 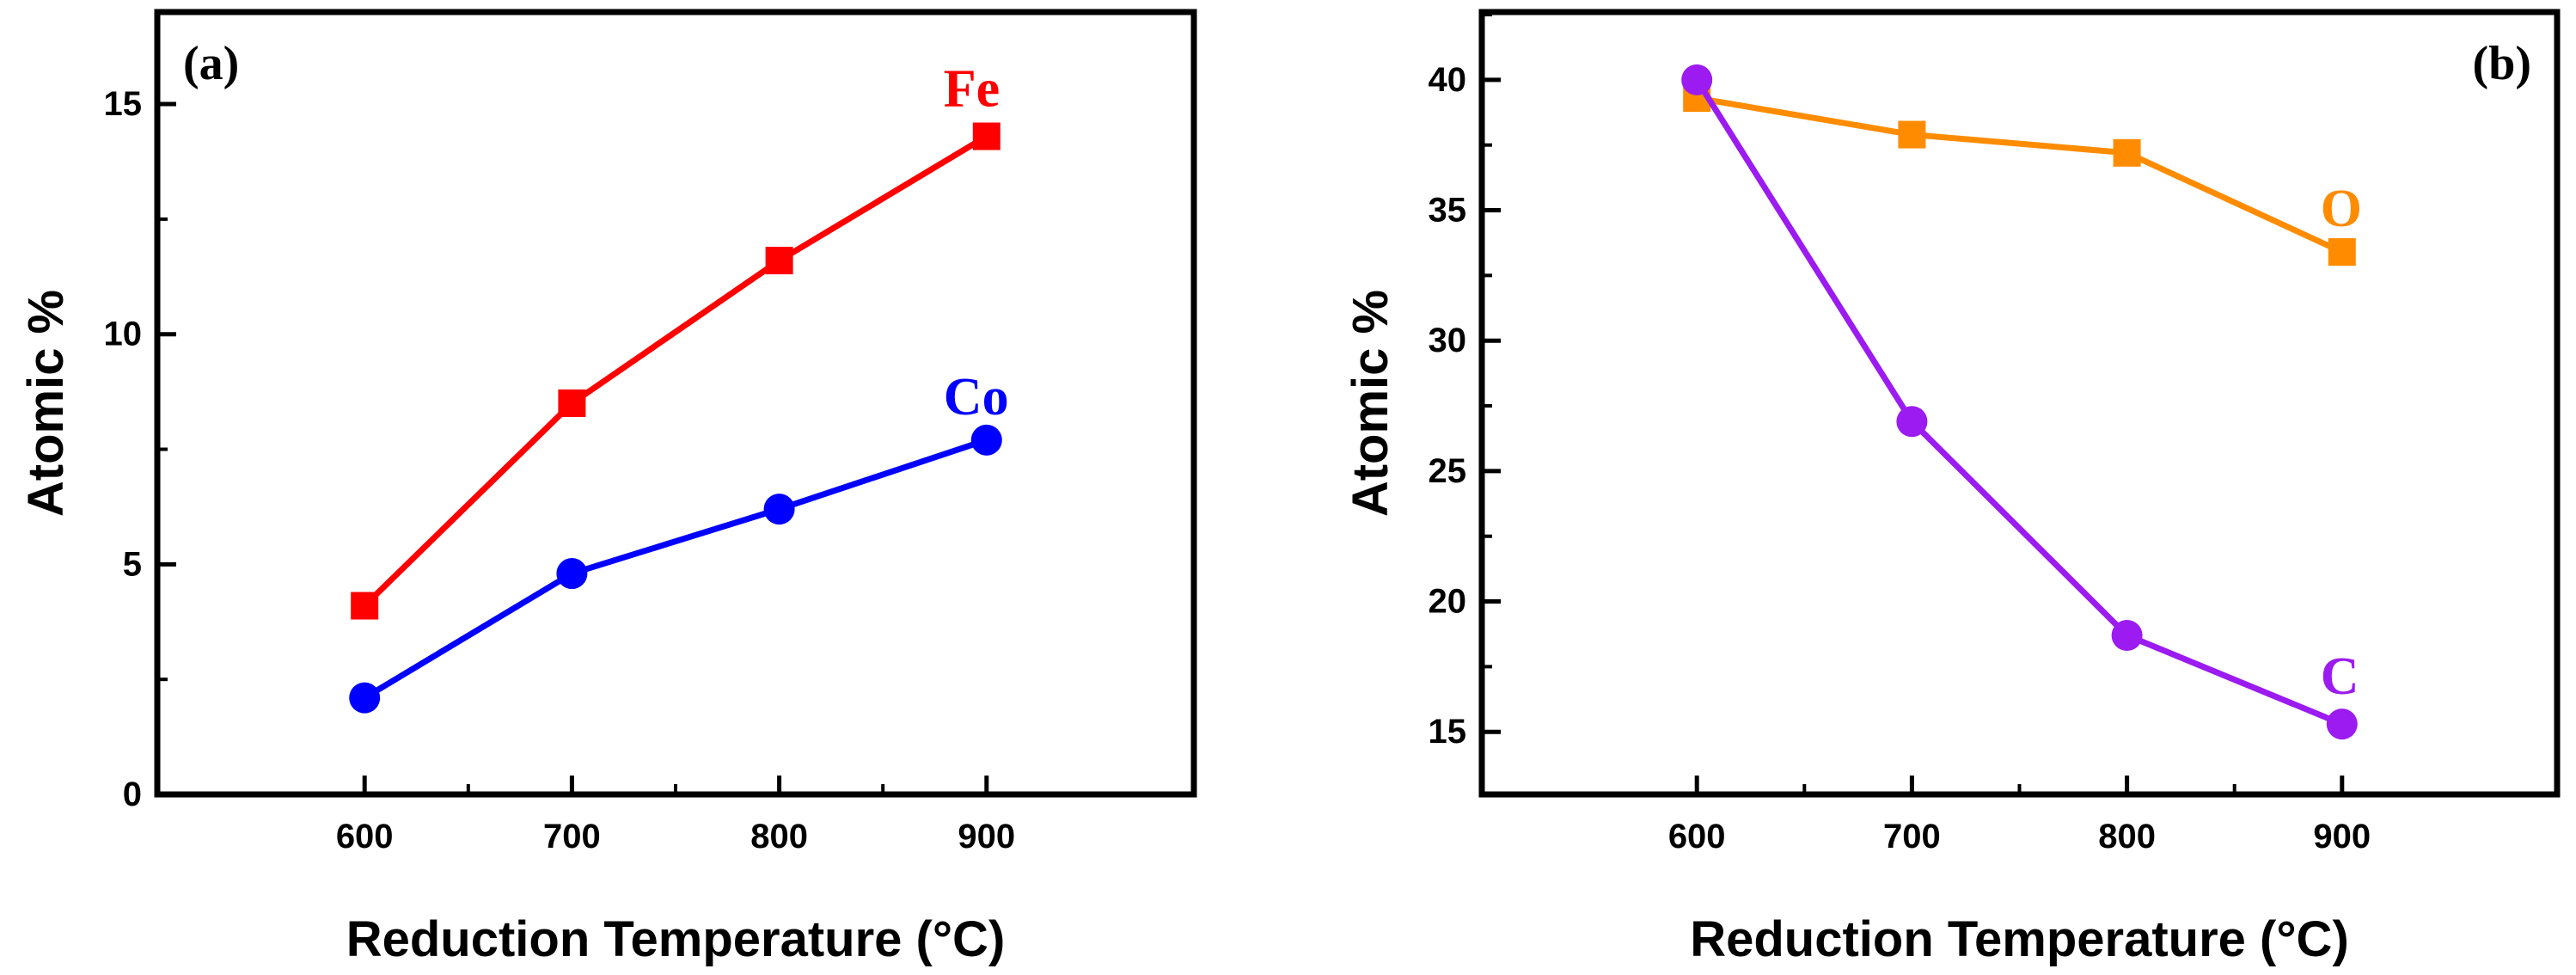 What do you see at coordinates (132, 564) in the screenshot?
I see `y-tick-label: 5` at bounding box center [132, 564].